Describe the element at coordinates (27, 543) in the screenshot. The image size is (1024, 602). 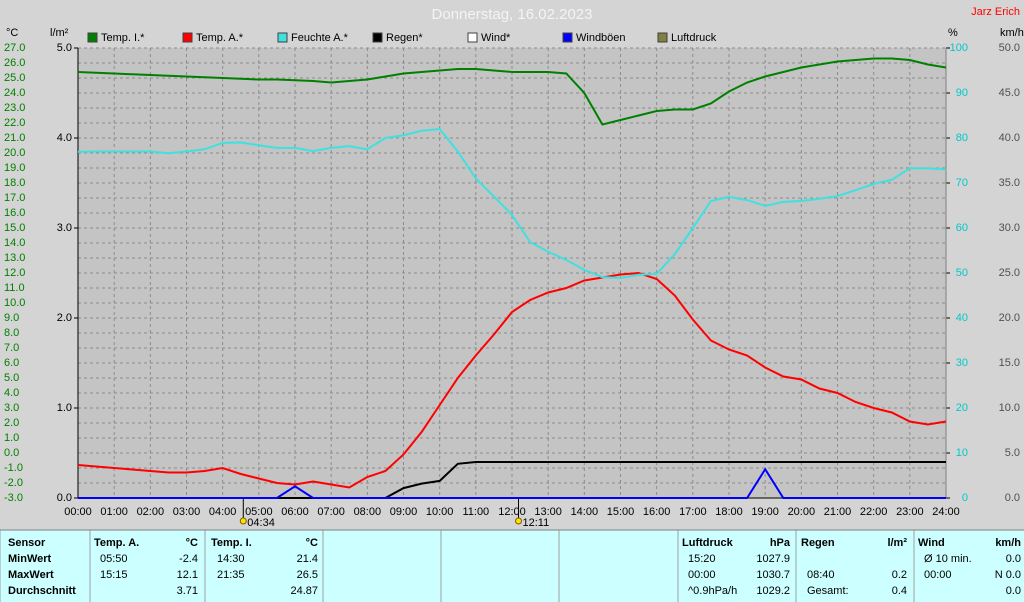
I see `row-label: Sensor` at that location.